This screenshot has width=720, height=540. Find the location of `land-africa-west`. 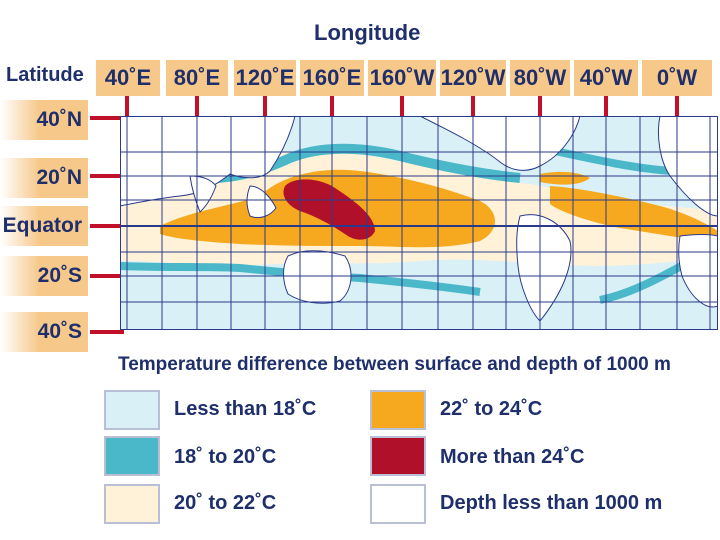

land-africa-west is located at coordinates (687, 166).